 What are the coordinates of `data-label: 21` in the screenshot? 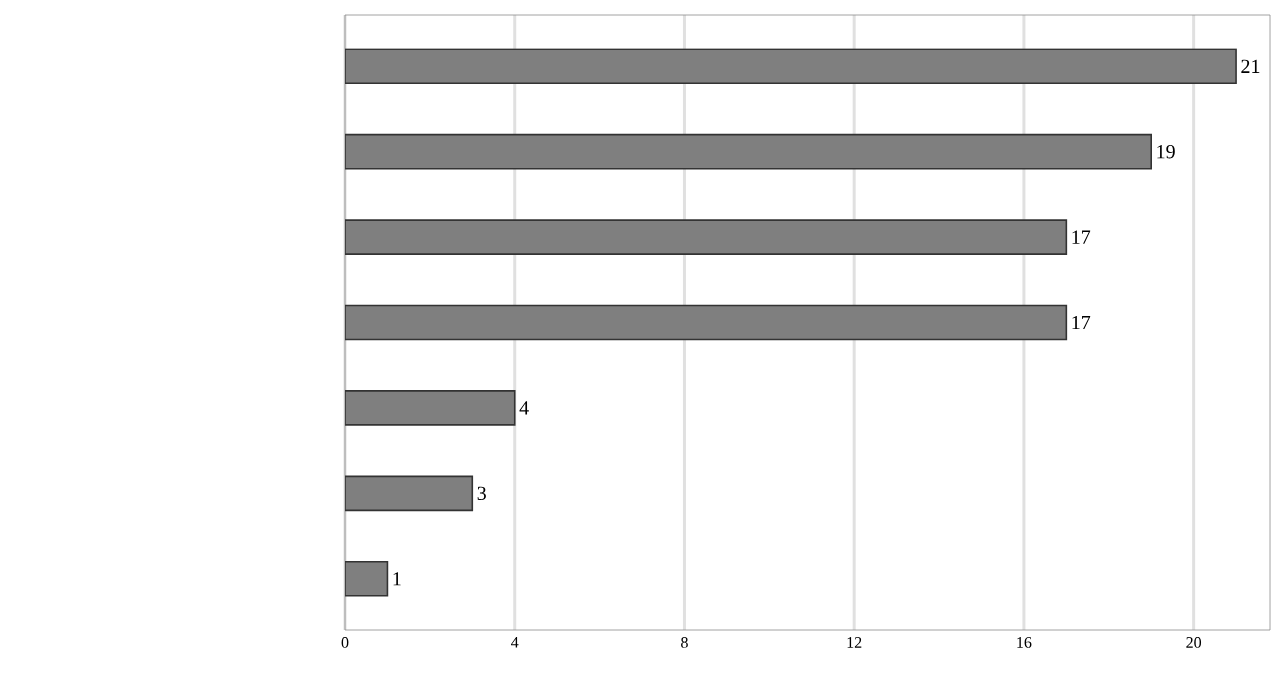 It's located at (1250, 66).